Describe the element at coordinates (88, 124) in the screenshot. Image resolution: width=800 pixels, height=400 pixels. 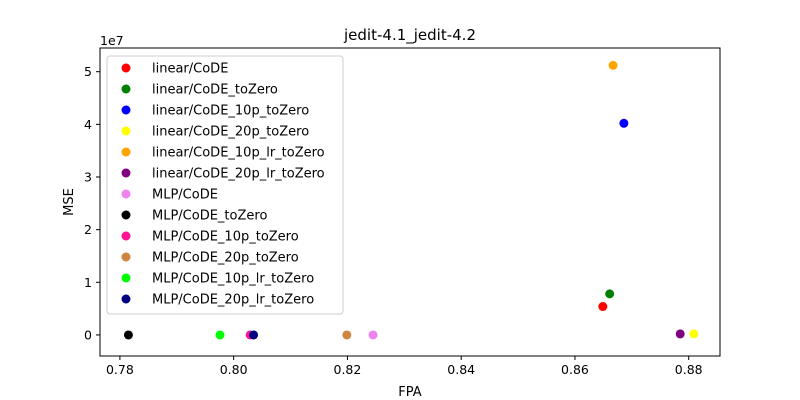
I see `y-tick-label: 4` at that location.